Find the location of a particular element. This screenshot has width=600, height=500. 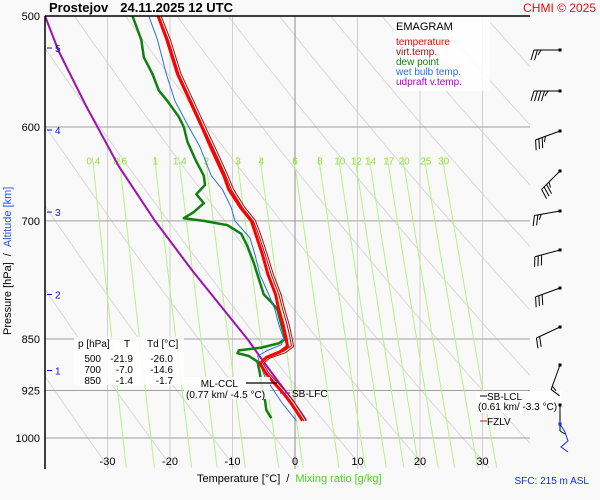

wind-barbs is located at coordinates (549, 250).